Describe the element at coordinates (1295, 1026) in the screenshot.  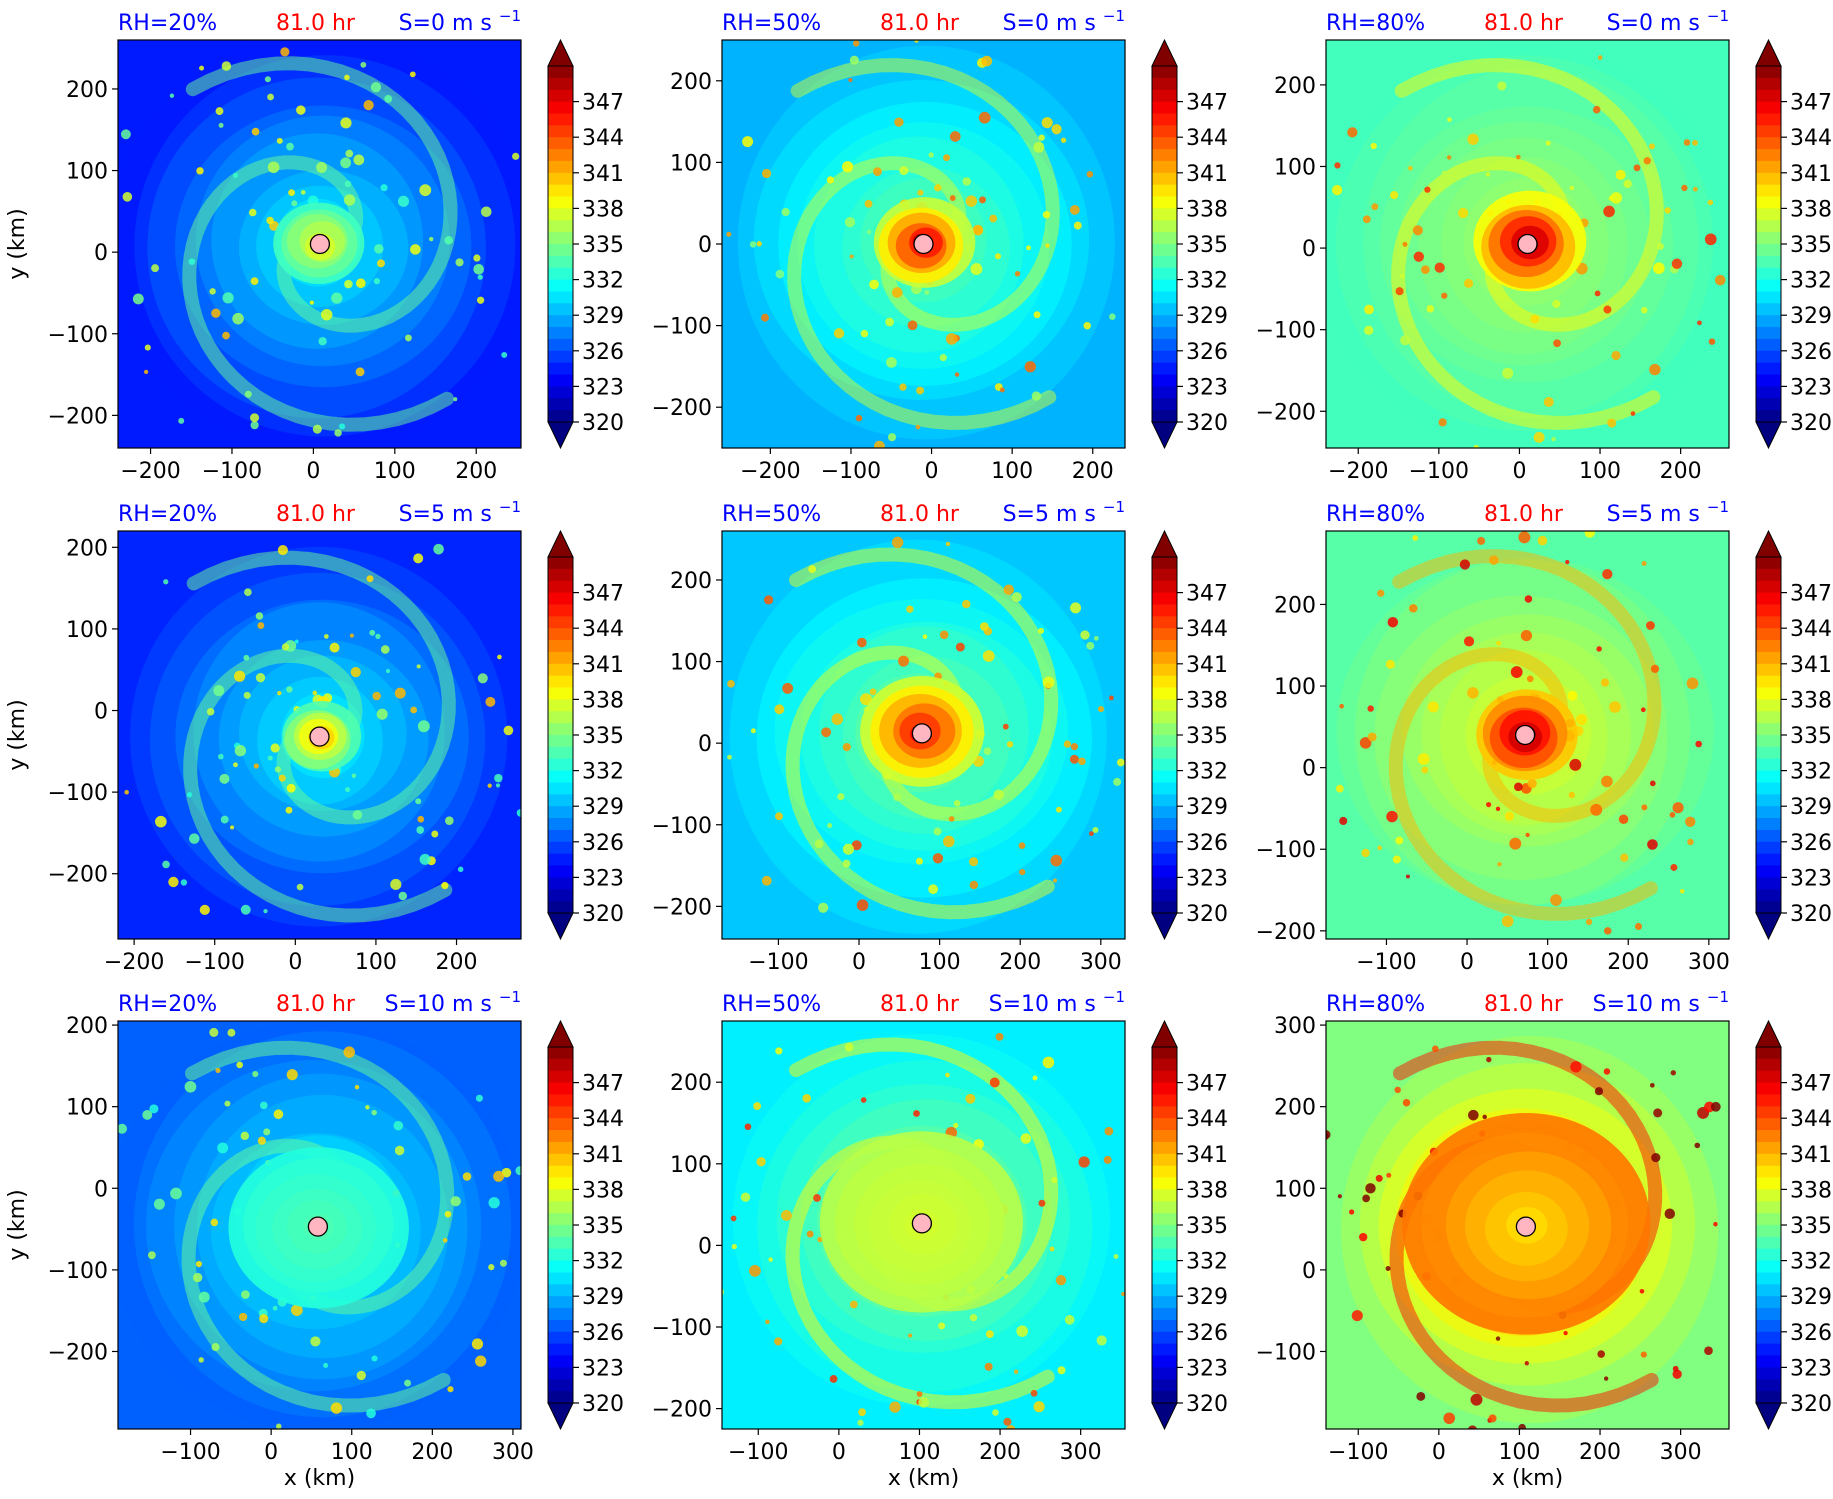
I see `y-tick-label: 300` at that location.